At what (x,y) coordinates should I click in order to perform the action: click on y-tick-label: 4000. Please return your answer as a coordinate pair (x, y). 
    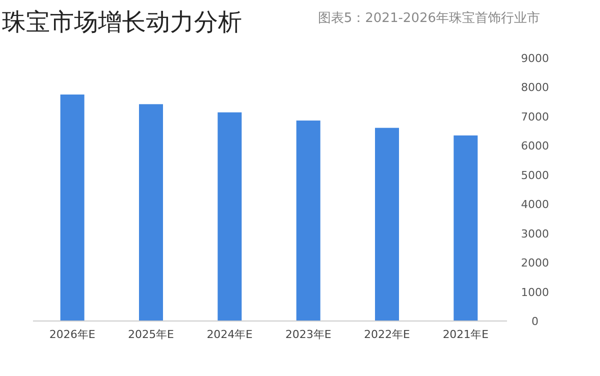
    Looking at the image, I should click on (535, 205).